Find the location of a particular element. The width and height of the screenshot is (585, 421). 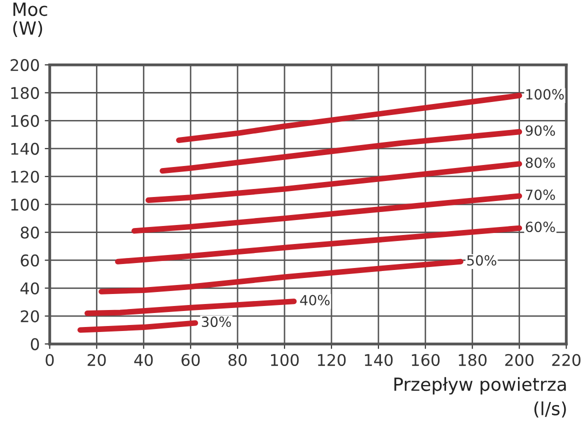

x-tick-label: 40 is located at coordinates (143, 360).